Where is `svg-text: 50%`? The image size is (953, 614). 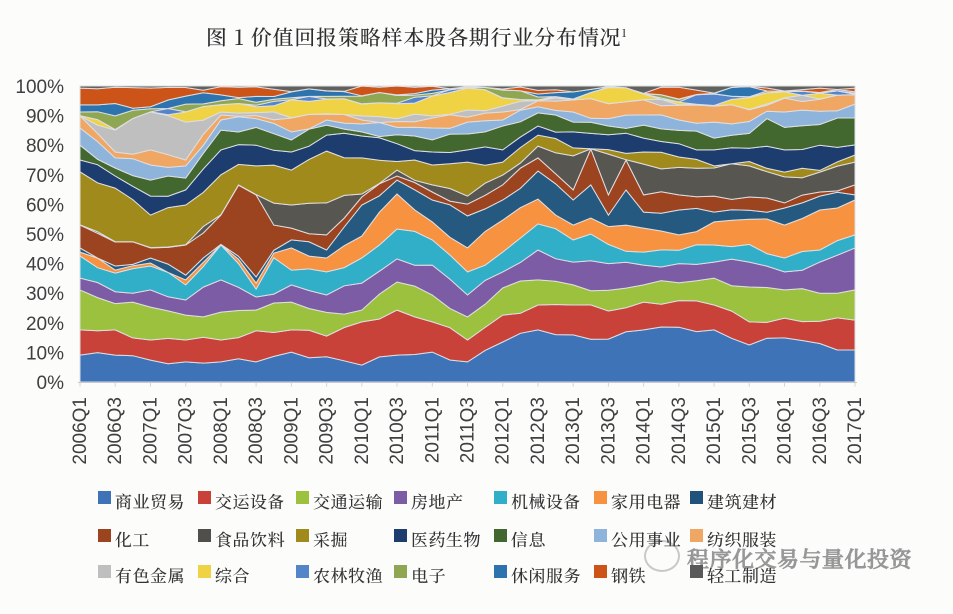
svg-text: 50% is located at coordinates (45, 235).